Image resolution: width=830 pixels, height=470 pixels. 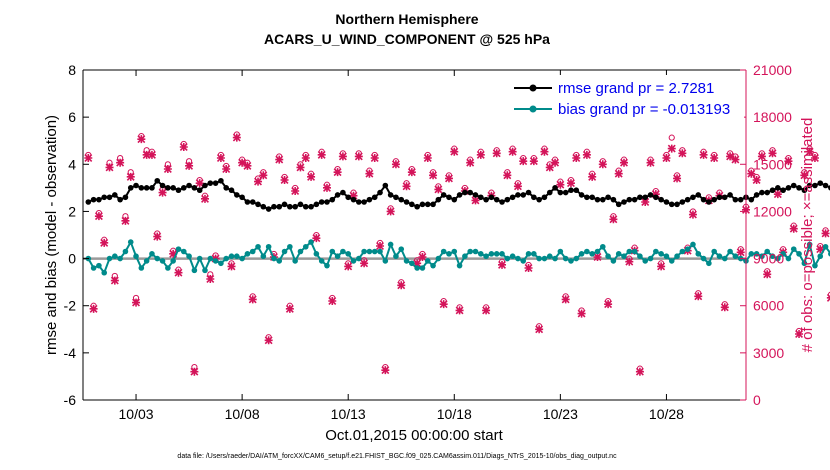 What do you see at coordinates (636, 88) in the screenshot?
I see `legend-rmse-label: rmse grand pr = 2.7281` at bounding box center [636, 88].